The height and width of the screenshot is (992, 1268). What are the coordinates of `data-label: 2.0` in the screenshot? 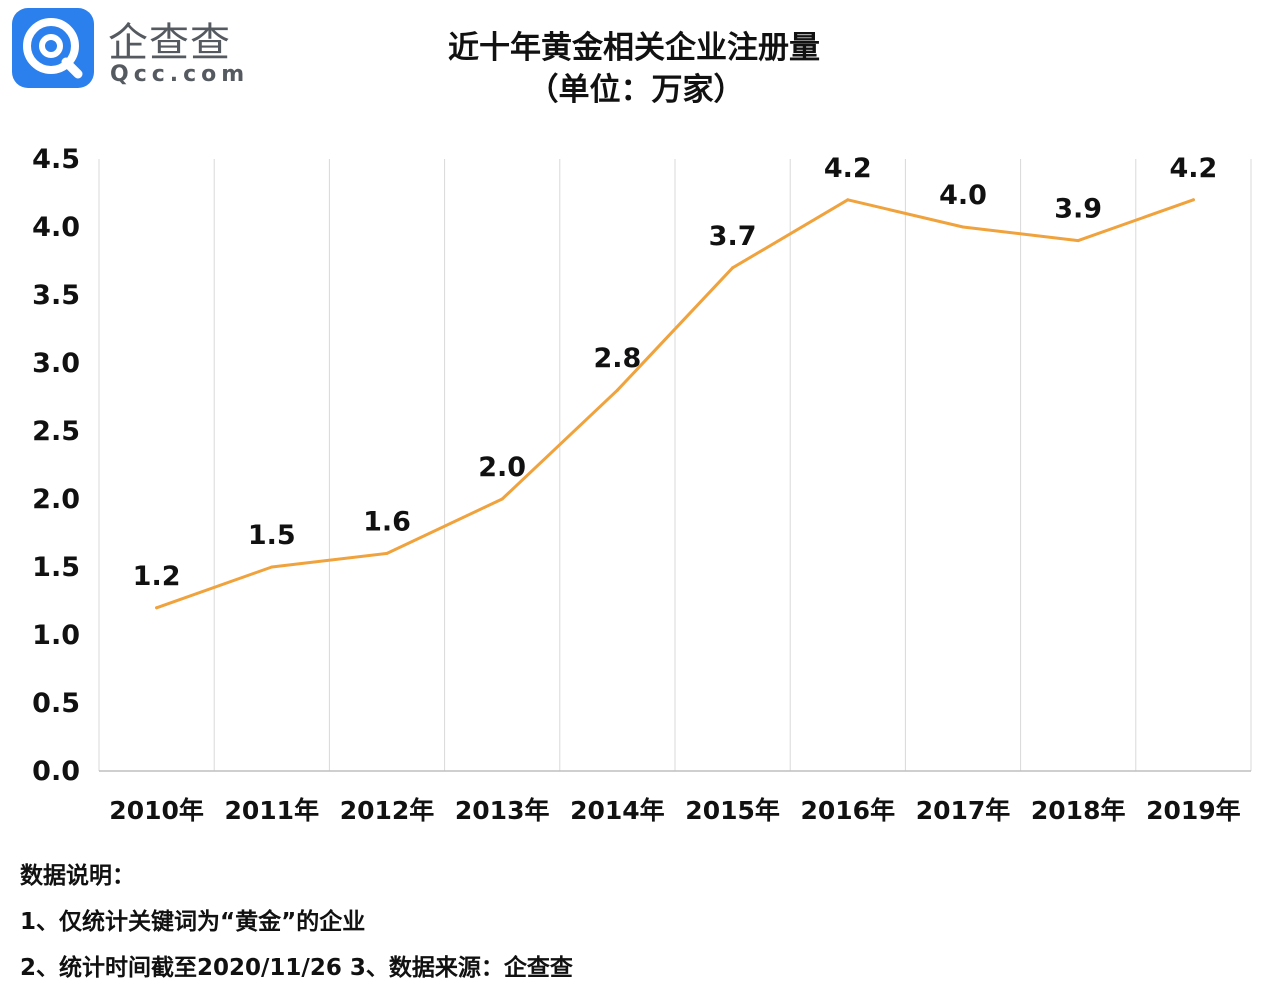 It's located at (502, 467).